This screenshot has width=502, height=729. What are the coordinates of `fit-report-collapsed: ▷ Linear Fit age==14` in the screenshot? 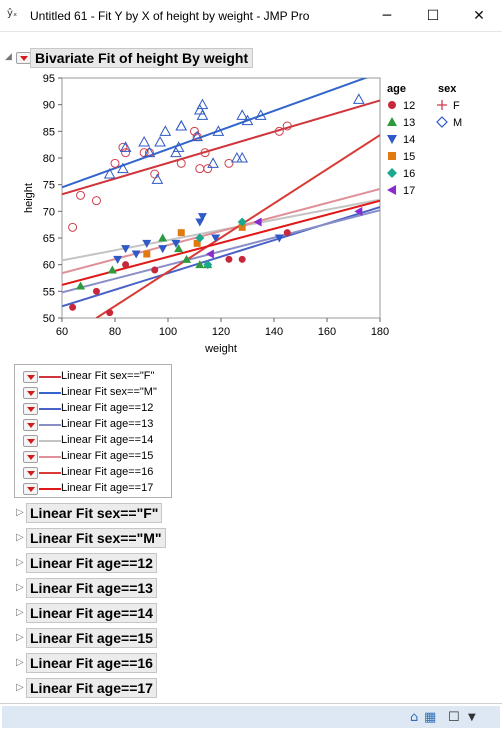 It's located at (164, 614).